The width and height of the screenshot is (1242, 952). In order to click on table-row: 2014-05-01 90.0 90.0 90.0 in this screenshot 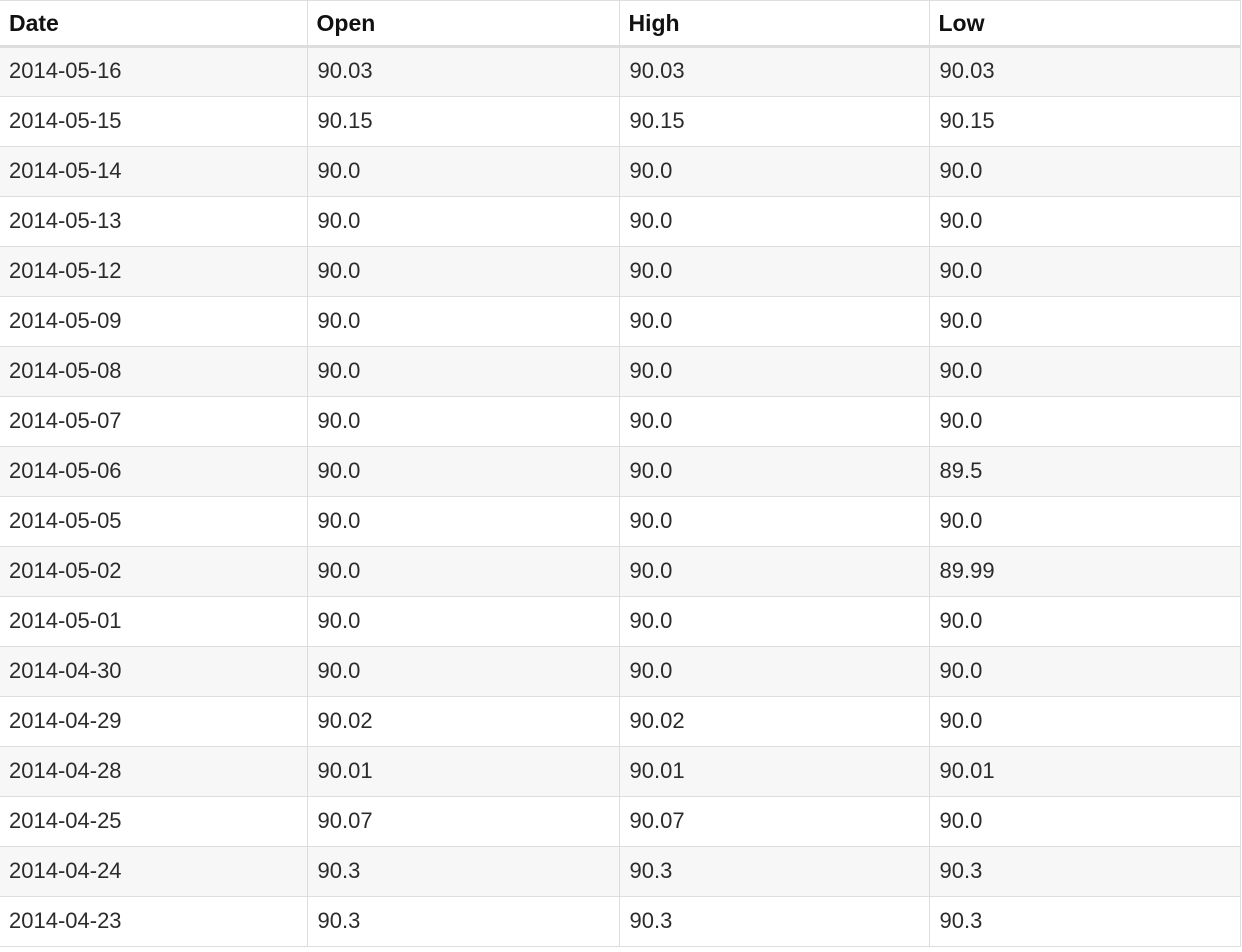, I will do `click(620, 621)`.